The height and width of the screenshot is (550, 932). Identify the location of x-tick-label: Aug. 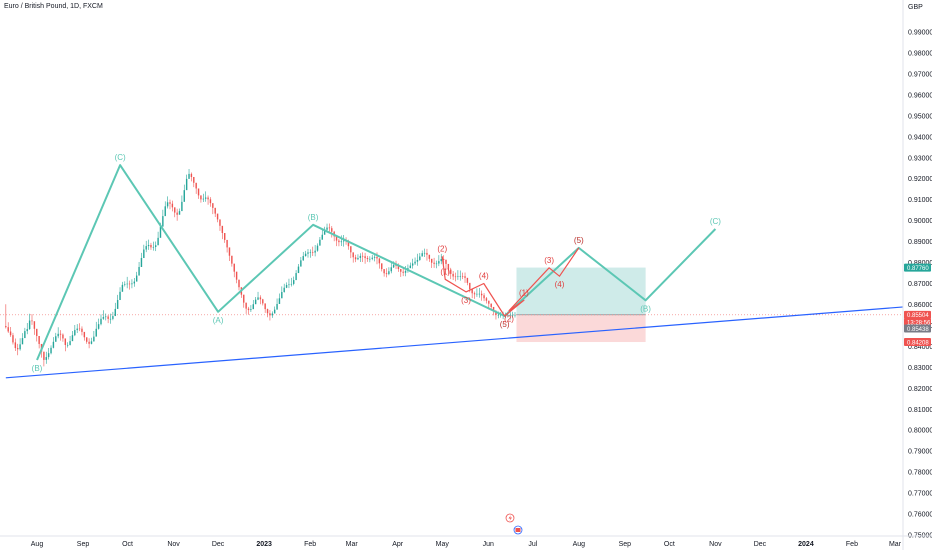
(579, 544).